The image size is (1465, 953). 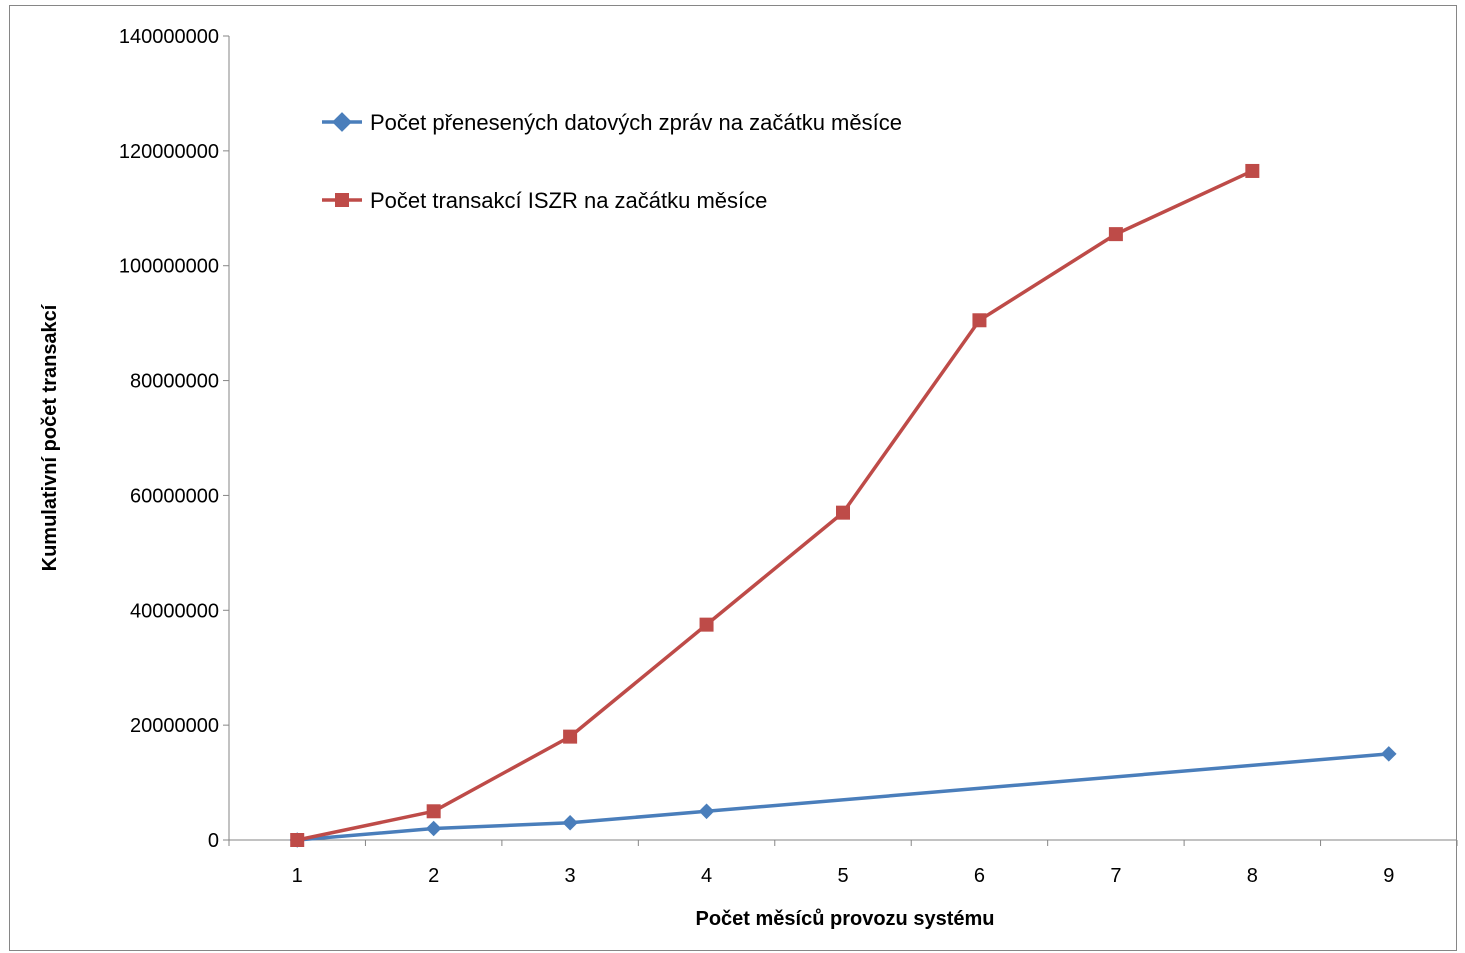 What do you see at coordinates (342, 200) in the screenshot?
I see `legend-marker-square` at bounding box center [342, 200].